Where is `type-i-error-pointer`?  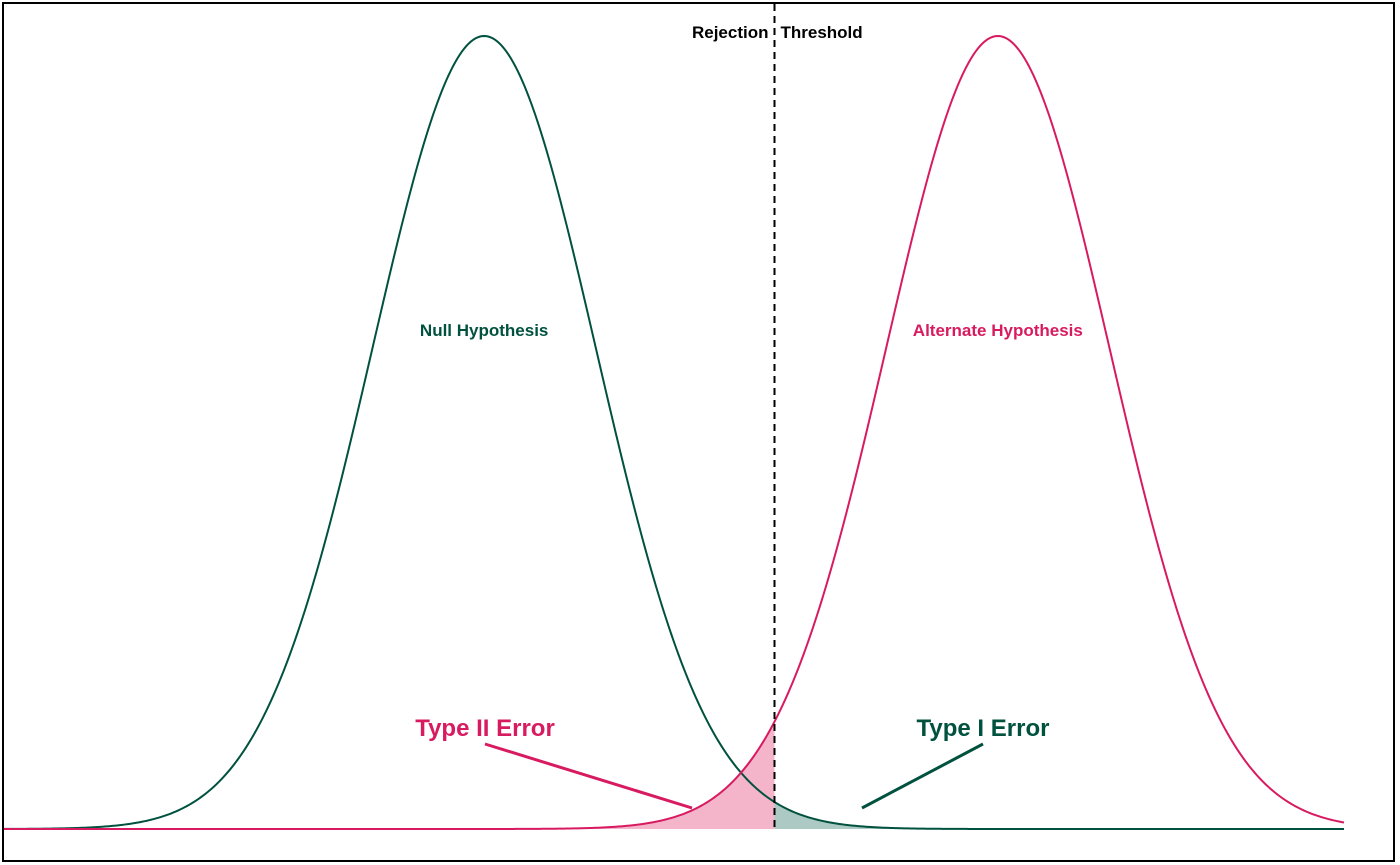
type-i-error-pointer is located at coordinates (922, 776).